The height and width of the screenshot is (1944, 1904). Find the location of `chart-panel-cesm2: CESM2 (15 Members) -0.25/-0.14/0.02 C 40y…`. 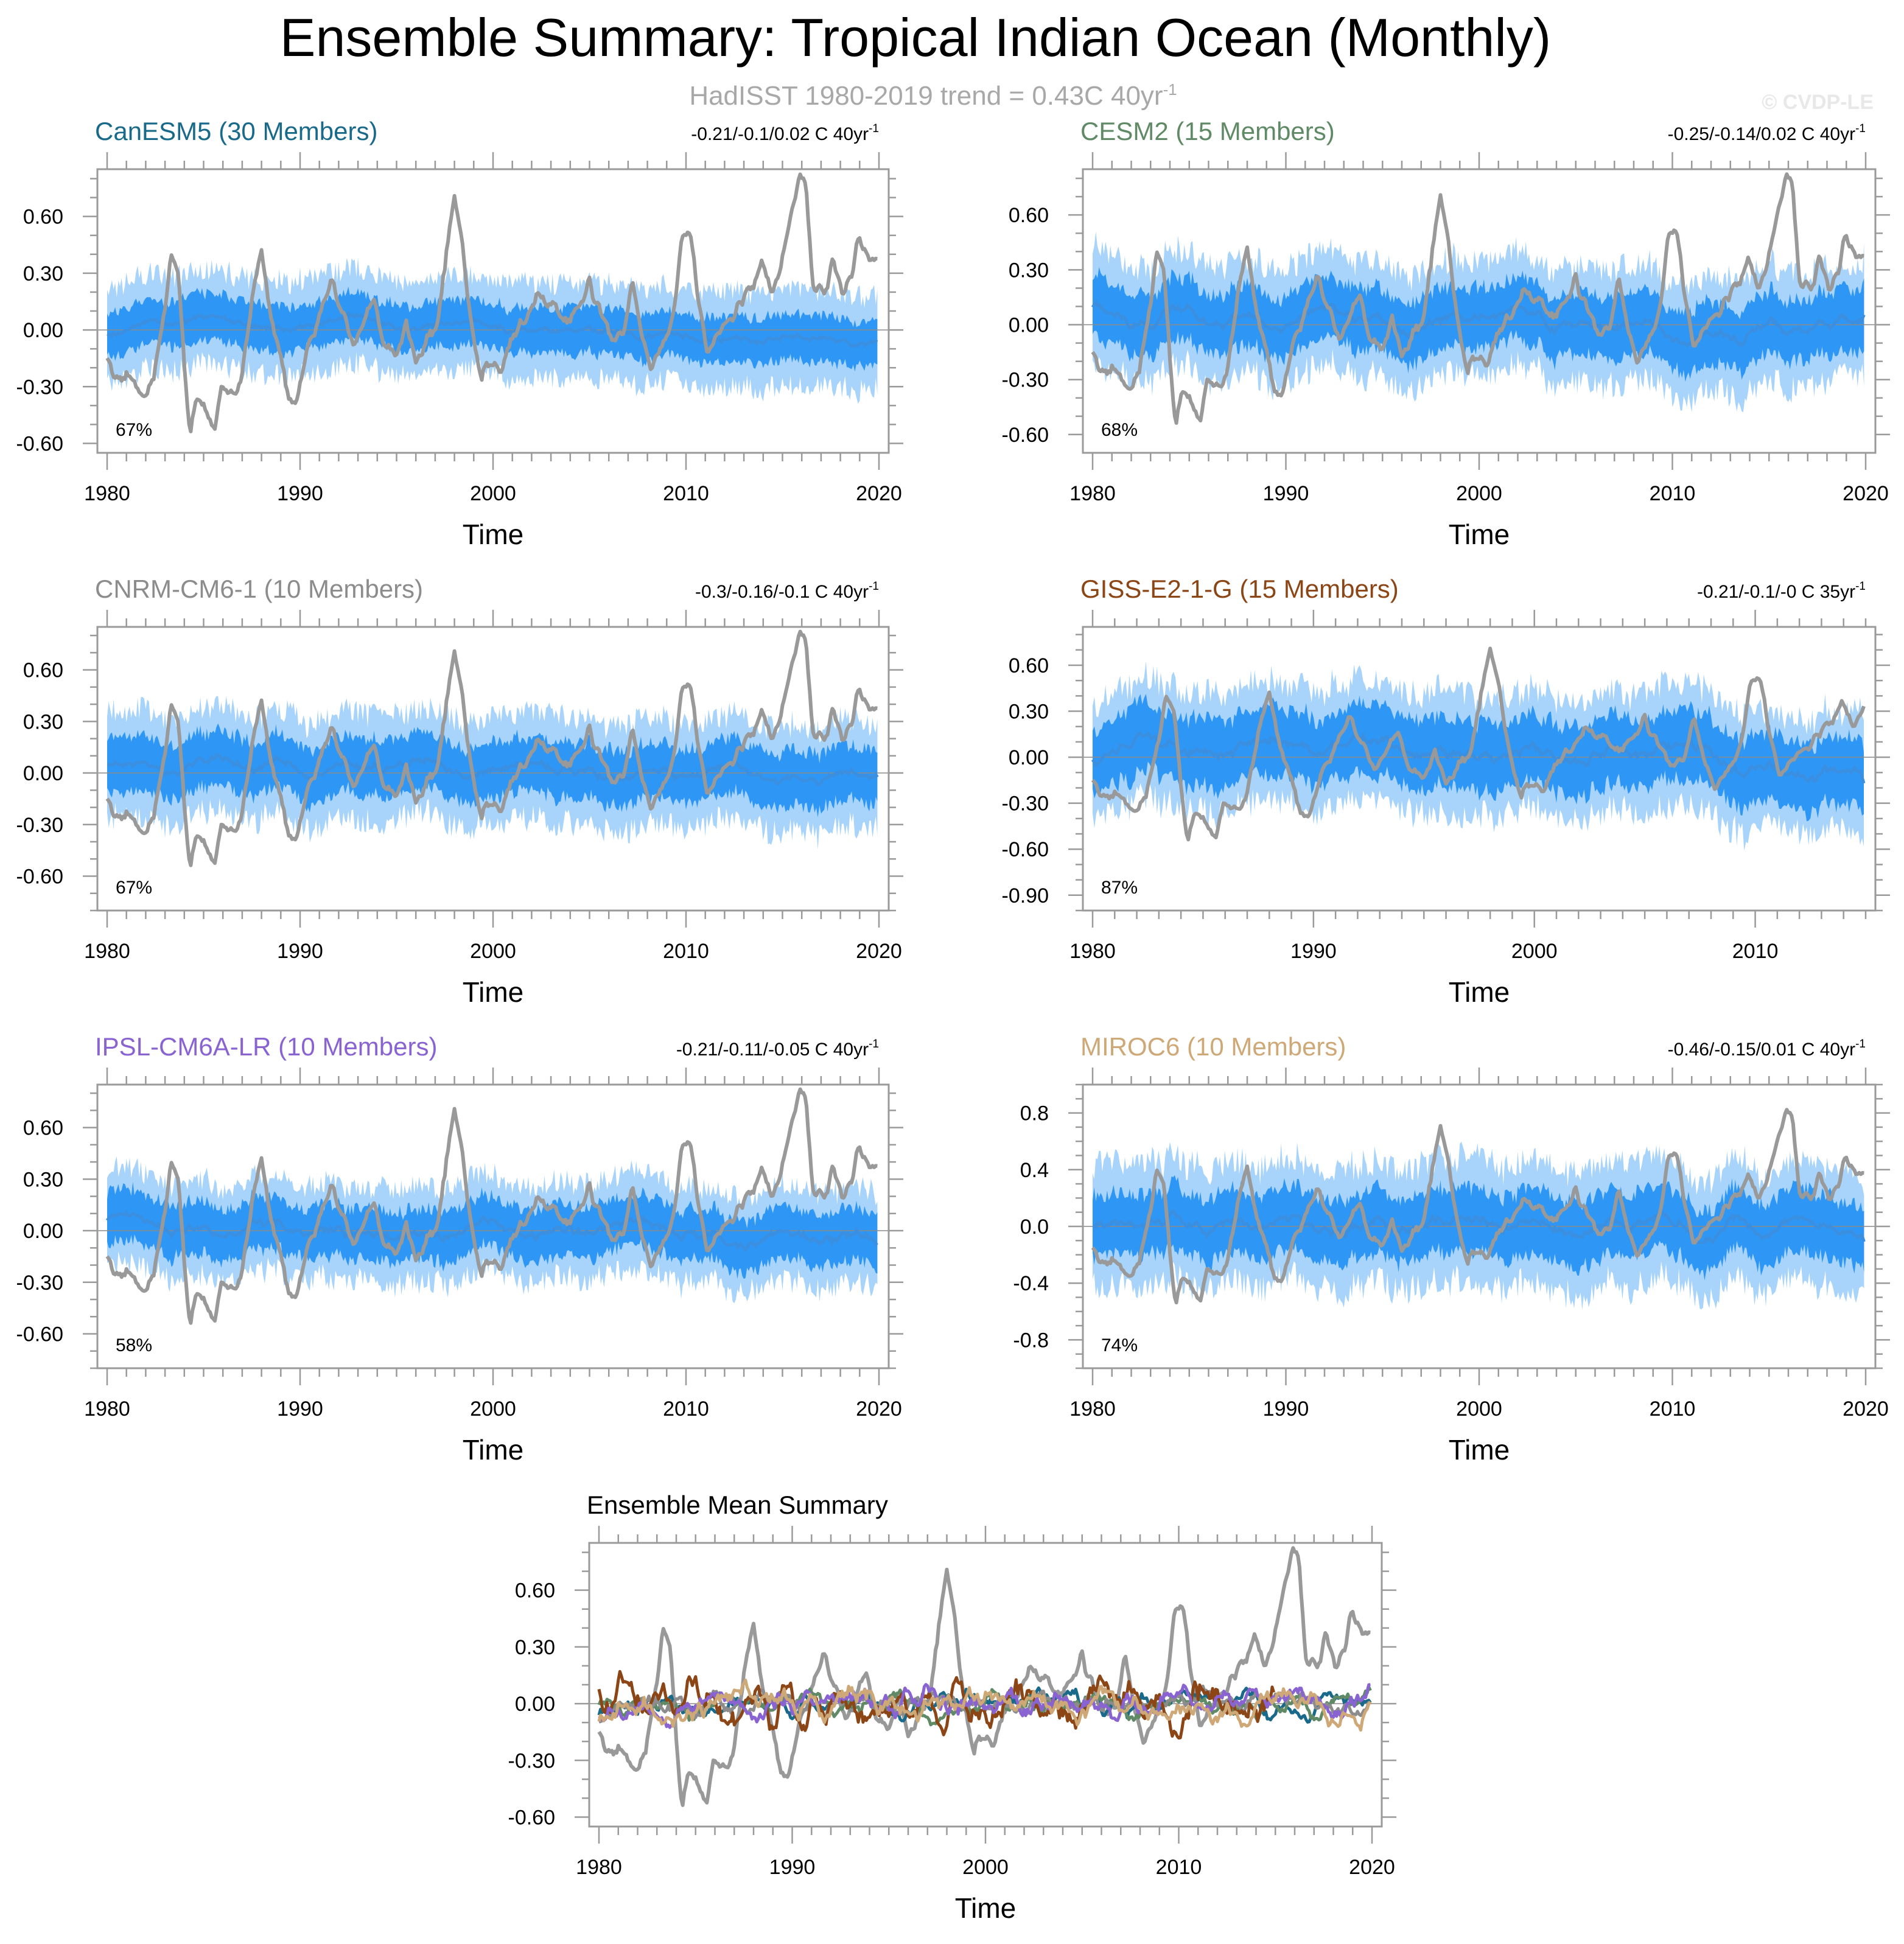

chart-panel-cesm2: CESM2 (15 Members) -0.25/-0.14/0.02 C 40y… is located at coordinates (1446, 333).